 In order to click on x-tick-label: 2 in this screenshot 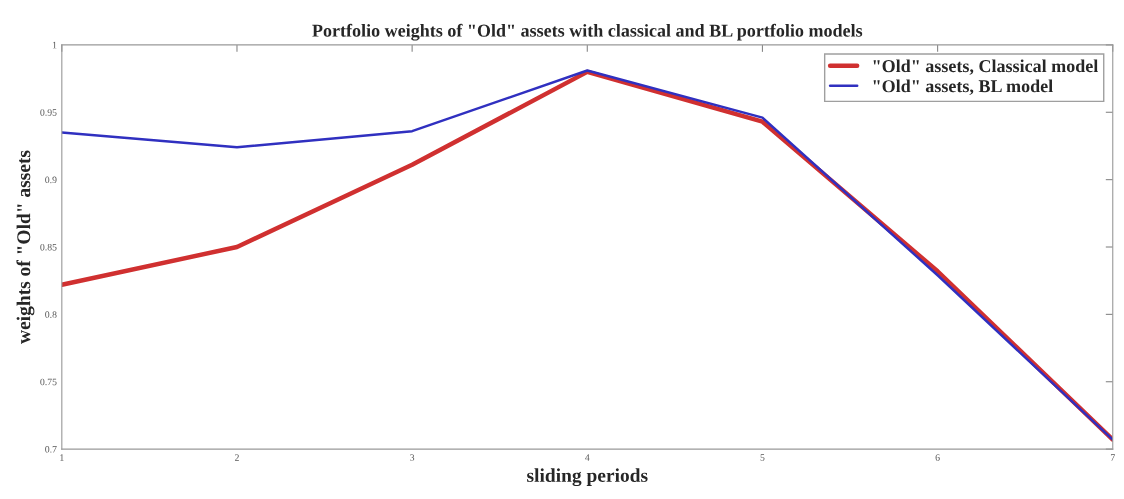, I will do `click(236, 457)`.